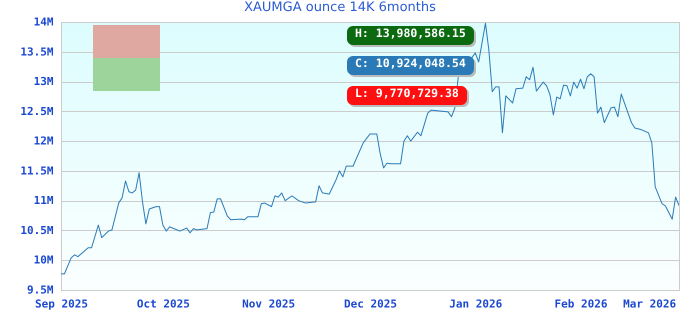  What do you see at coordinates (44, 201) in the screenshot?
I see `y-tick-label: 11M` at bounding box center [44, 201].